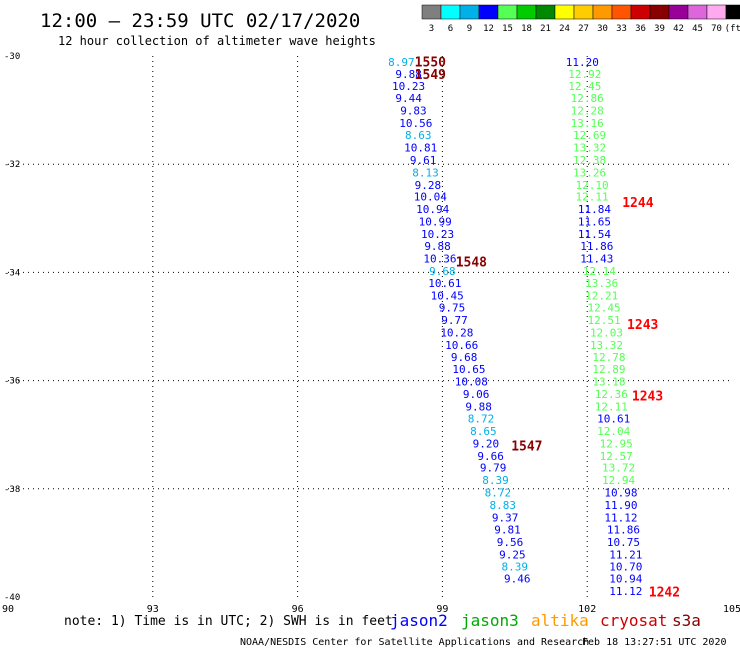  What do you see at coordinates (587, 111) in the screenshot?
I see `swh-value: 12.28` at bounding box center [587, 111].